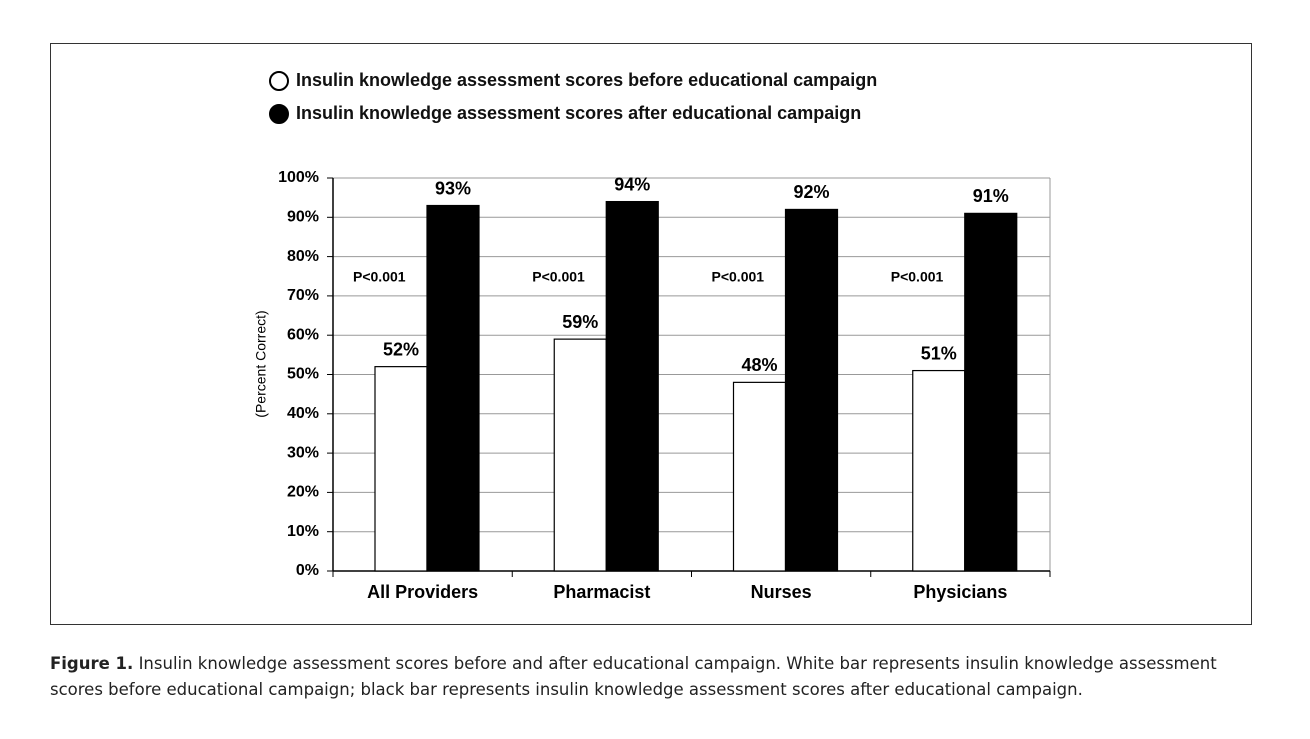 Image resolution: width=1310 pixels, height=739 pixels. Describe the element at coordinates (960, 592) in the screenshot. I see `x-tick-label: Physicians` at that location.